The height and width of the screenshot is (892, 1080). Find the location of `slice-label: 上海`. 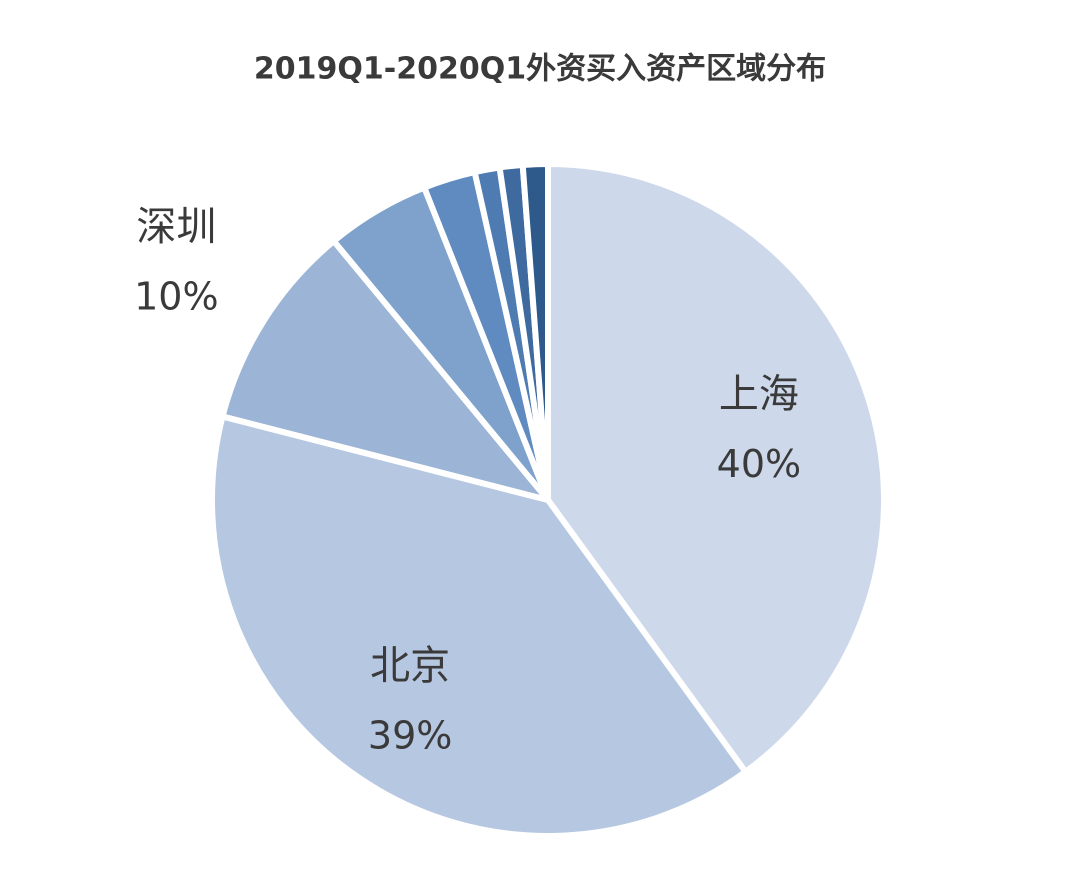

slice-label: 上海 is located at coordinates (759, 394).